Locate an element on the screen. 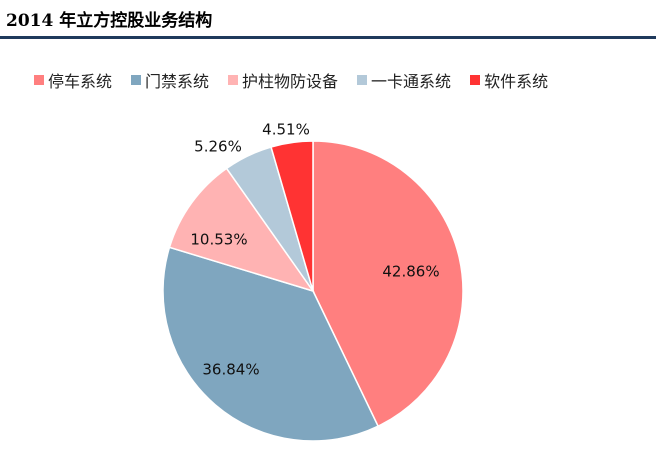 This screenshot has height=463, width=656. legend-item: 一卡通系统 is located at coordinates (404, 80).